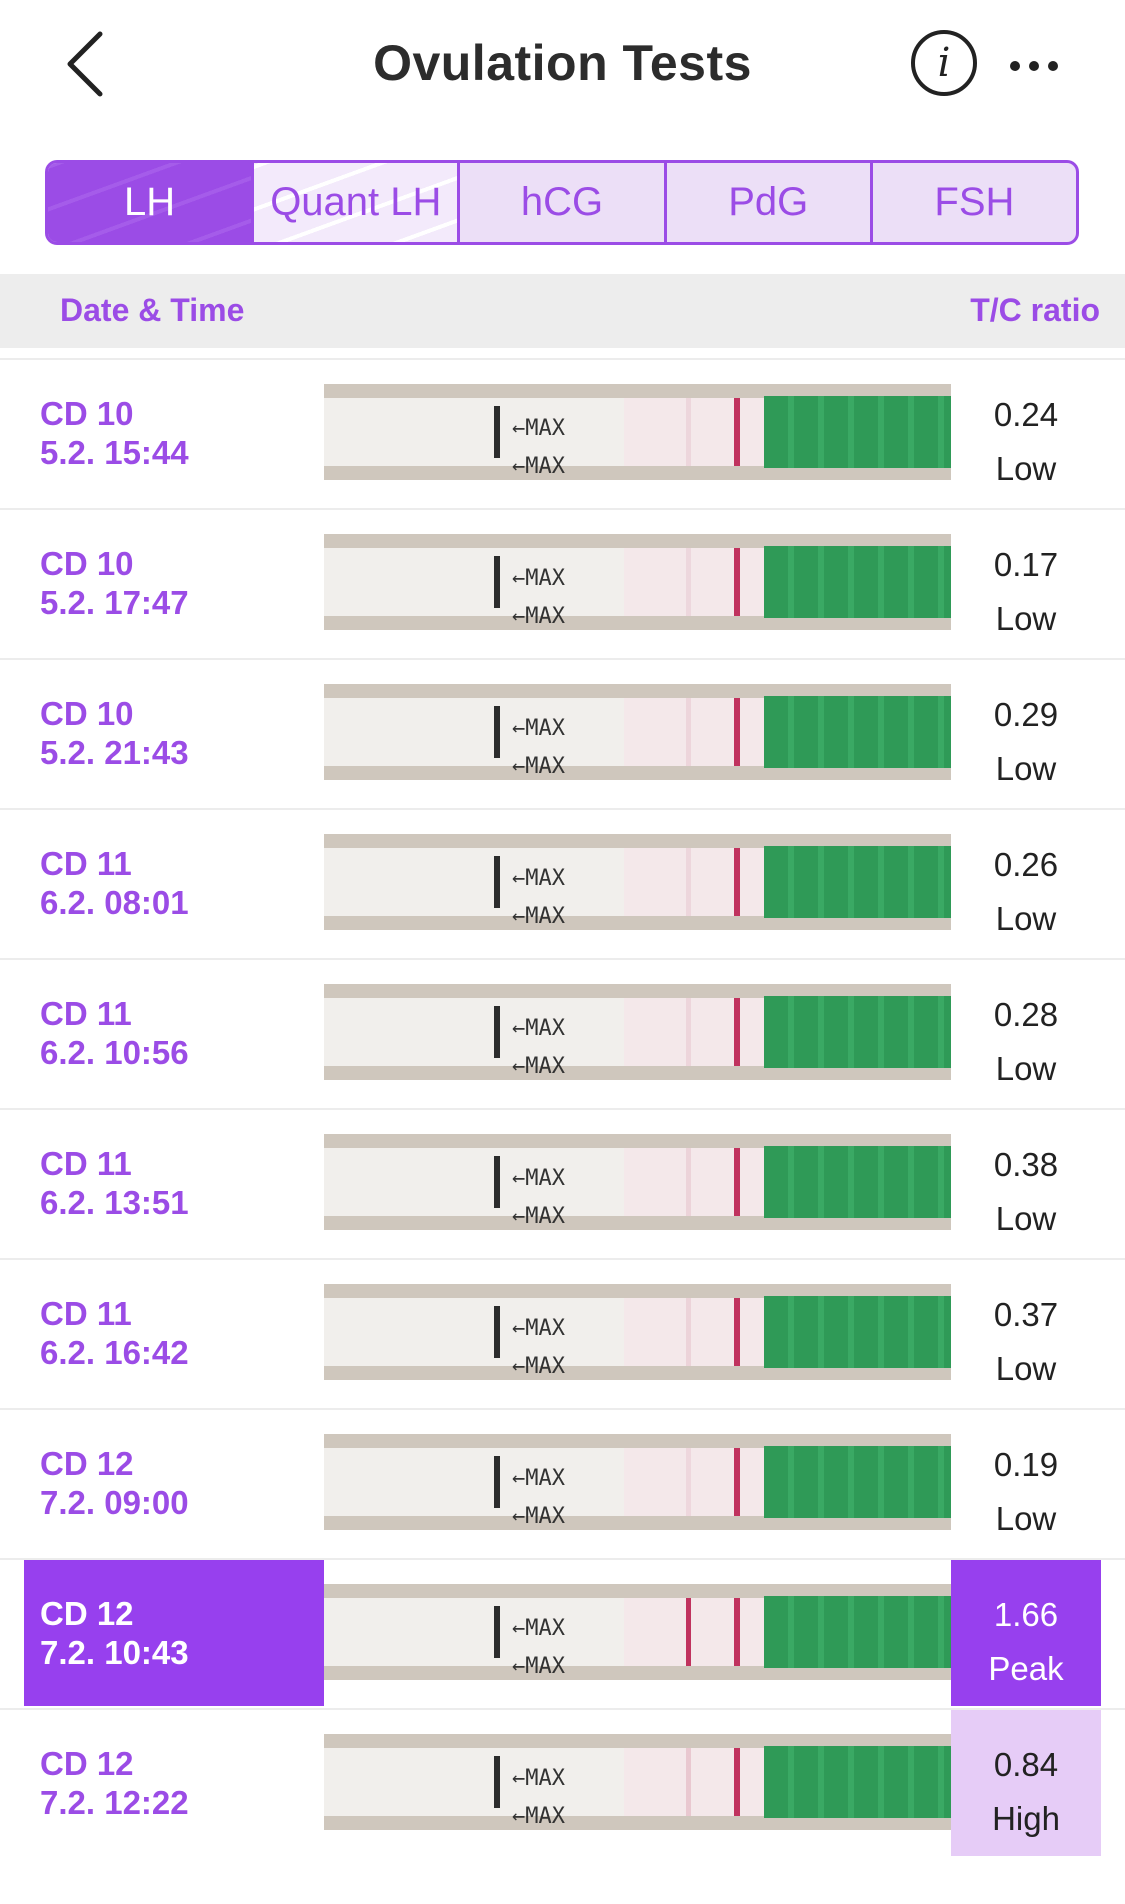 Image resolution: width=1125 pixels, height=1904 pixels. Describe the element at coordinates (114, 602) in the screenshot. I see `date-time: 5.2. 17:47` at that location.